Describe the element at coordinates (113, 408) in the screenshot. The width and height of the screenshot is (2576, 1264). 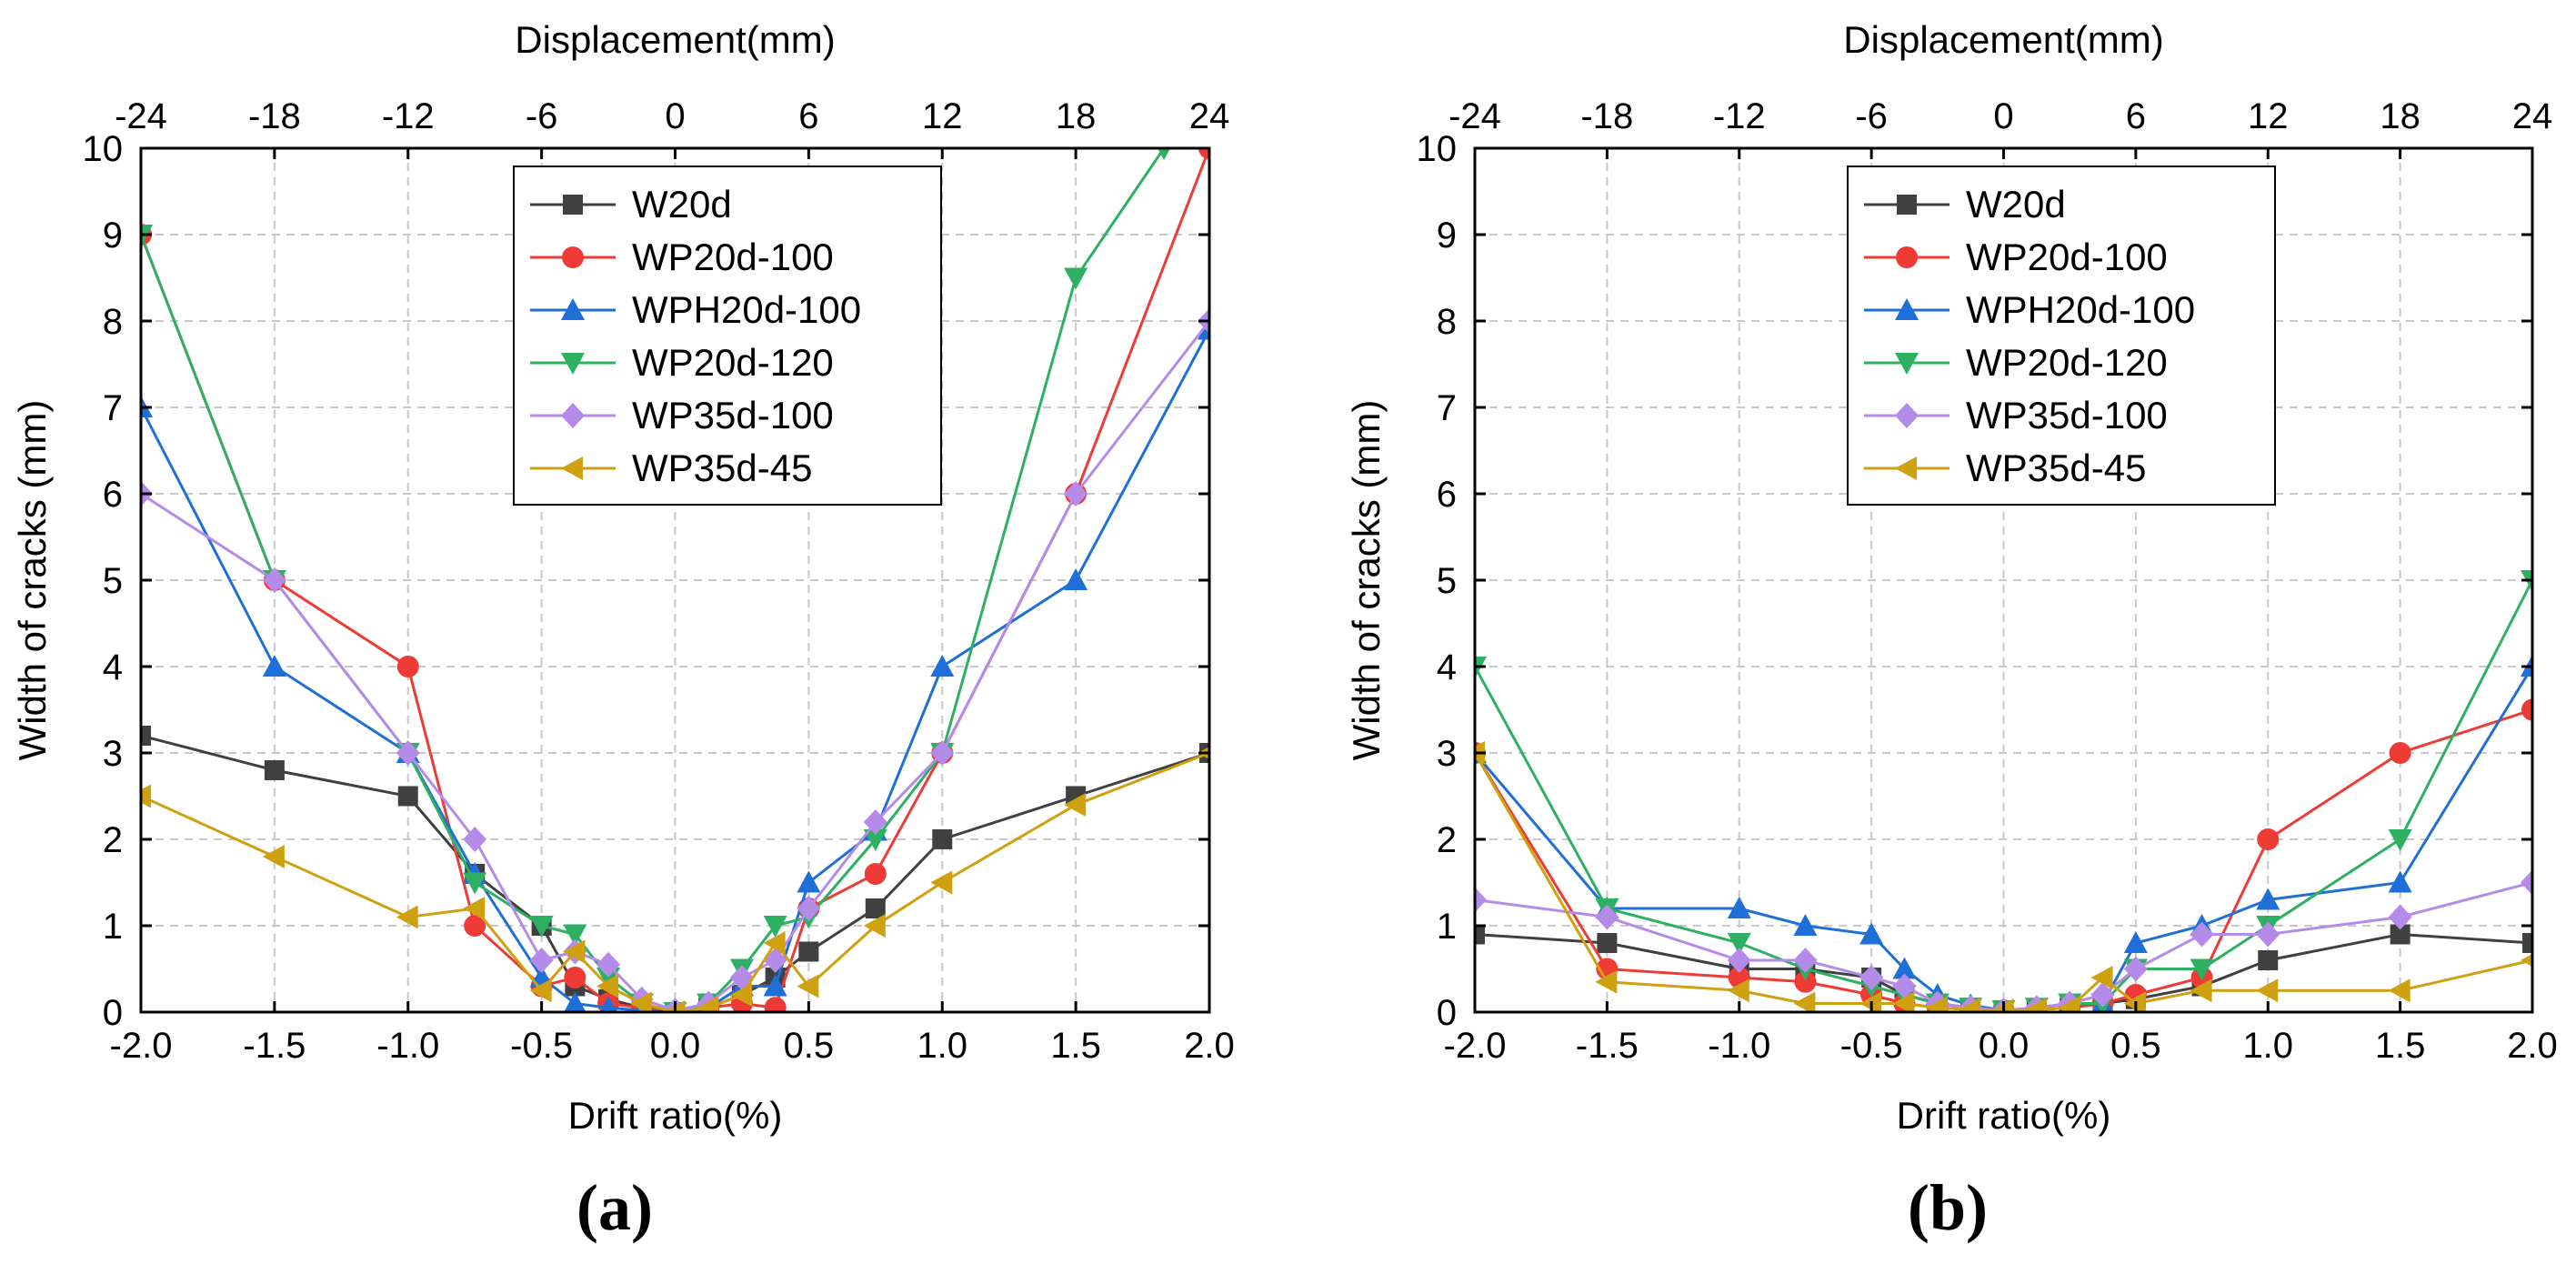
I see `y-tick-label: 7` at that location.